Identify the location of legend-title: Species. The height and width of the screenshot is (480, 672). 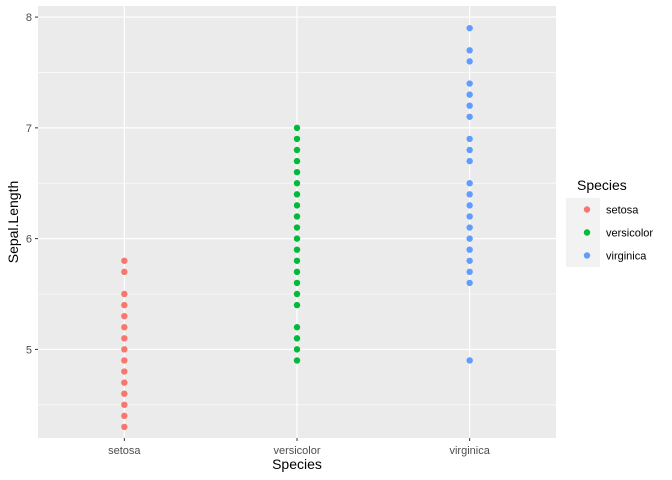
(602, 185).